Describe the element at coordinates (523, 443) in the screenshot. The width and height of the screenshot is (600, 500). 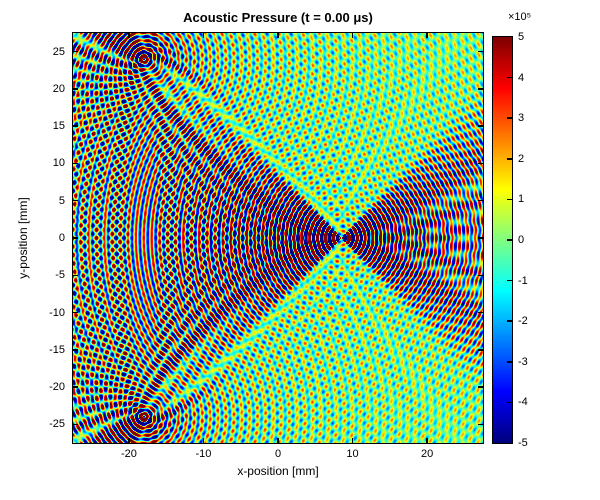
I see `colorbar-tick-label: -5` at that location.